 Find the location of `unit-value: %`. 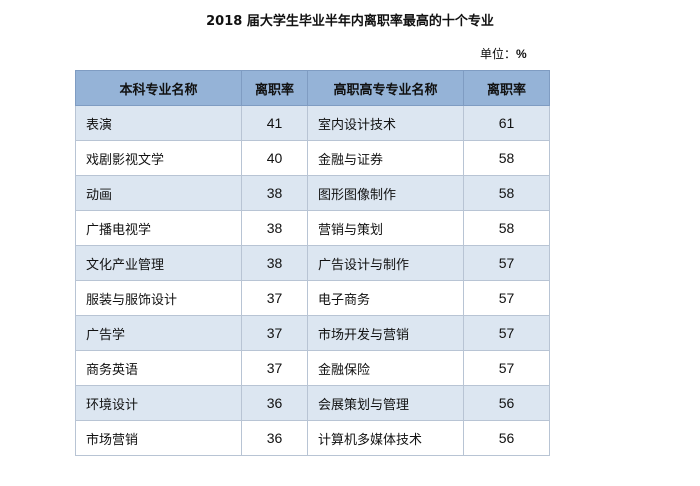

unit-value: % is located at coordinates (521, 54).